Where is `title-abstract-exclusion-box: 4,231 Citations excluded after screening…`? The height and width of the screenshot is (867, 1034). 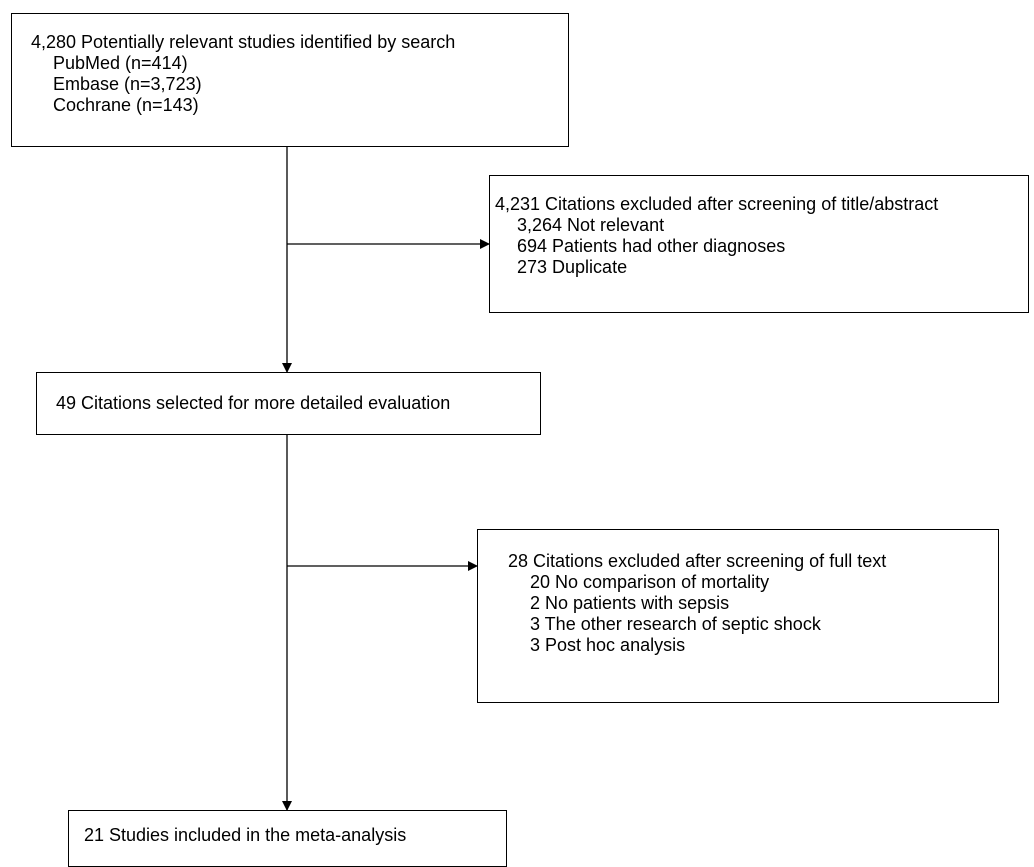 title-abstract-exclusion-box: 4,231 Citations excluded after screening… is located at coordinates (759, 244).